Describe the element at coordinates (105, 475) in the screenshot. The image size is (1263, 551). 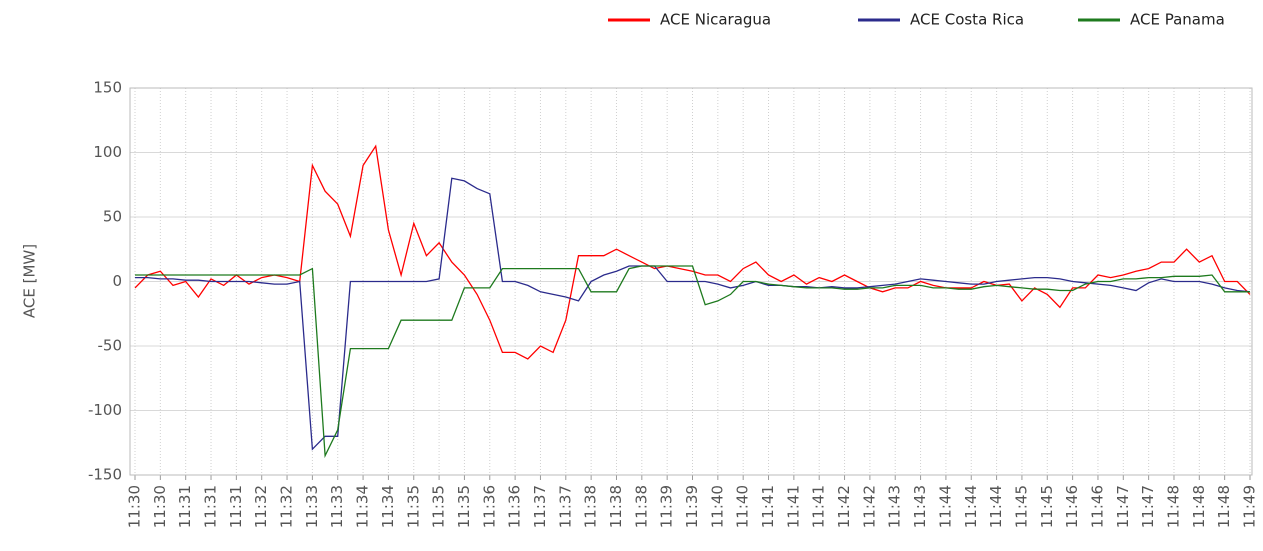
I see `y-tick-label: -150` at that location.